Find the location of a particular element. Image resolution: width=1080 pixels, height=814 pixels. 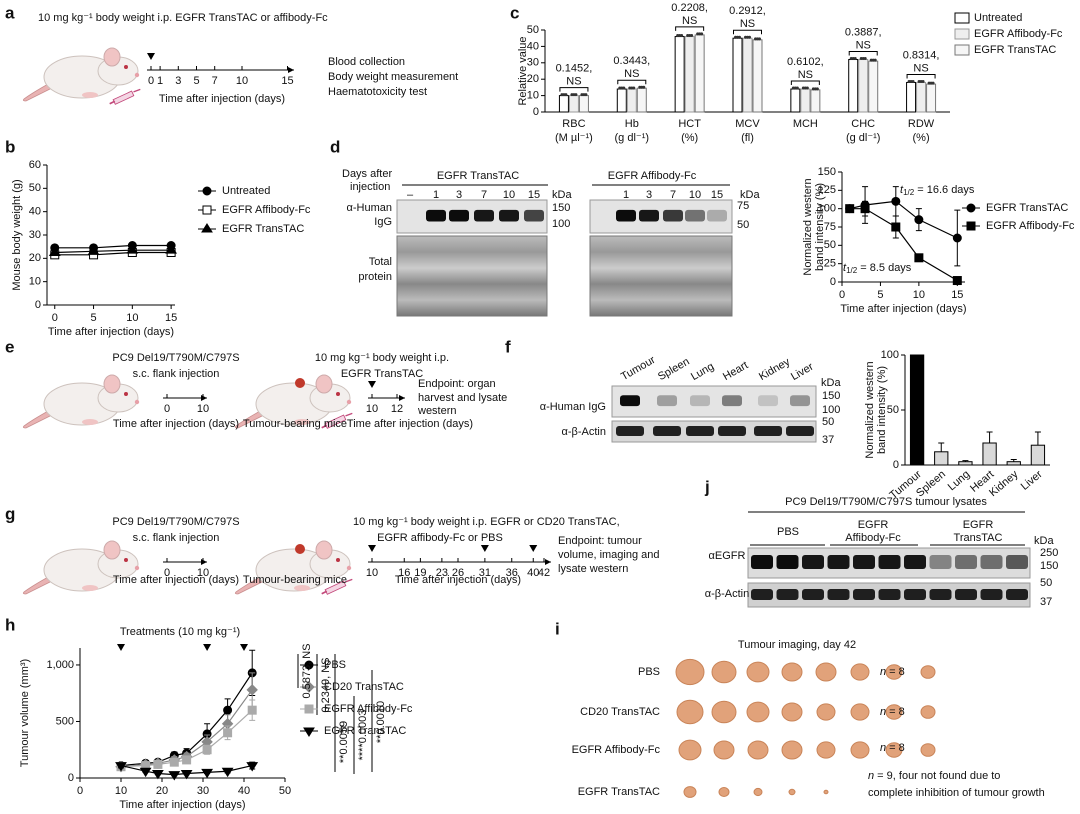

panel-letter: f is located at coordinates (508, 346).